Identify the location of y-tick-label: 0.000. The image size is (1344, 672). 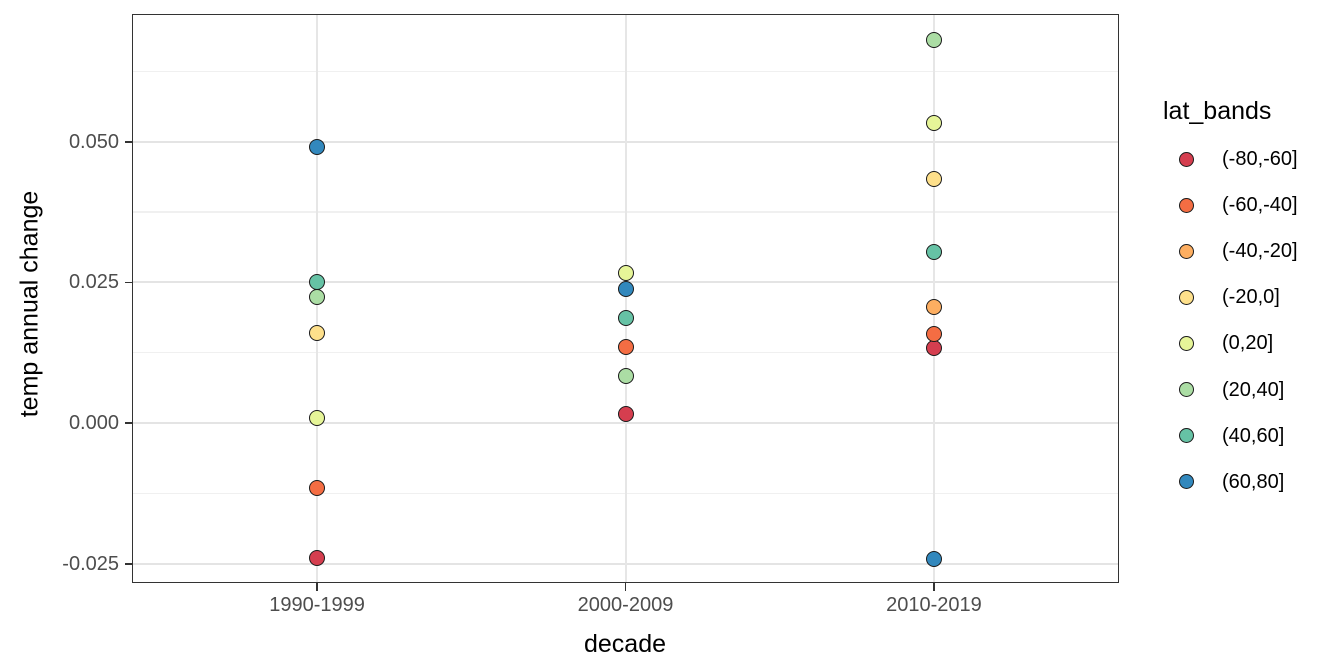
(93, 423).